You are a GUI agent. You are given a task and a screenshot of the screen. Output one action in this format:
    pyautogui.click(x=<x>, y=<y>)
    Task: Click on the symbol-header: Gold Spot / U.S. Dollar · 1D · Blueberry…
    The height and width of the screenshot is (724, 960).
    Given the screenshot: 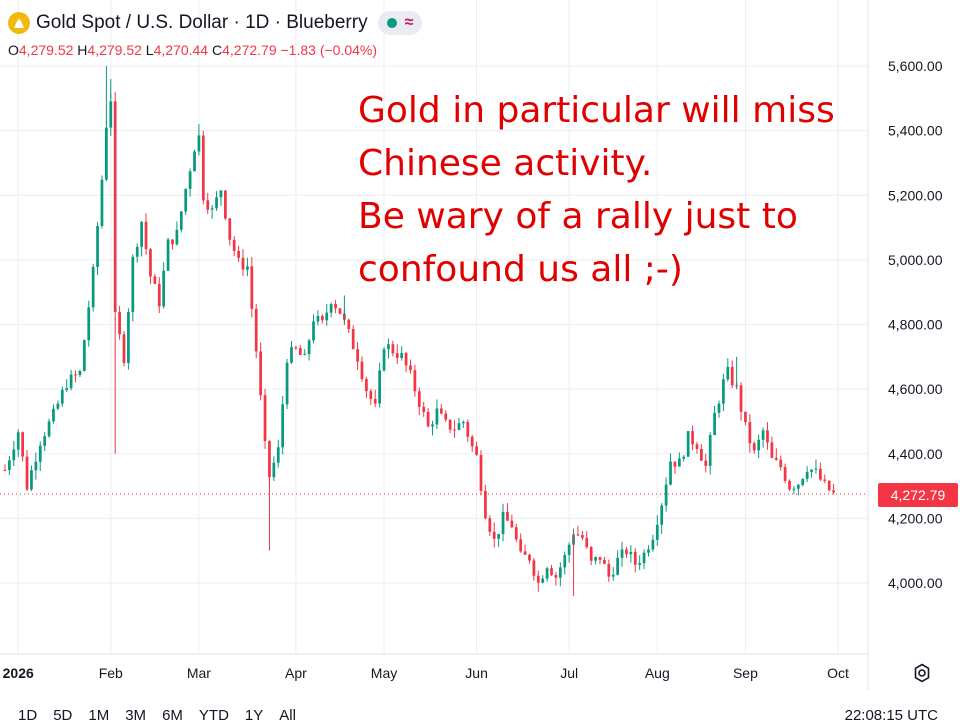 What is the action you would take?
    pyautogui.click(x=215, y=23)
    